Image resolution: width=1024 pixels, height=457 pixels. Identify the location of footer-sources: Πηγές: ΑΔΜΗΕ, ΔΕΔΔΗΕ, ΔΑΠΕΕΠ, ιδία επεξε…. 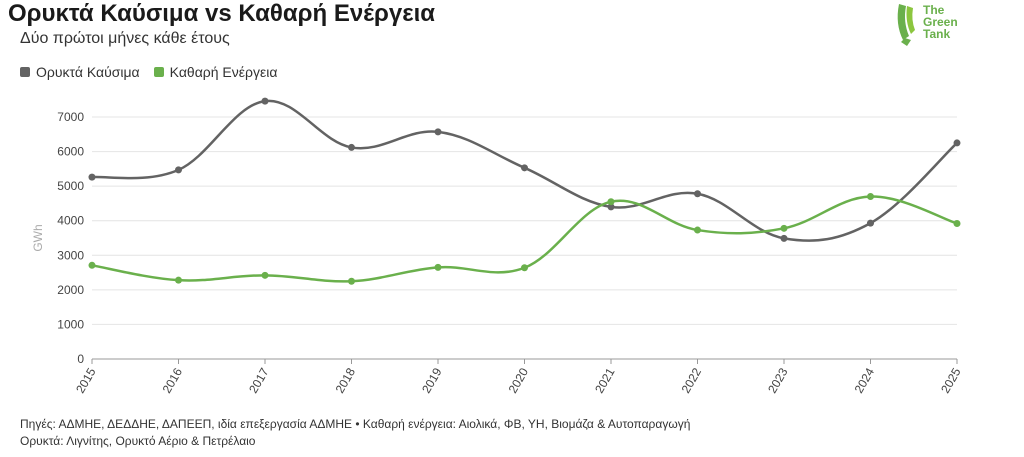
(355, 424).